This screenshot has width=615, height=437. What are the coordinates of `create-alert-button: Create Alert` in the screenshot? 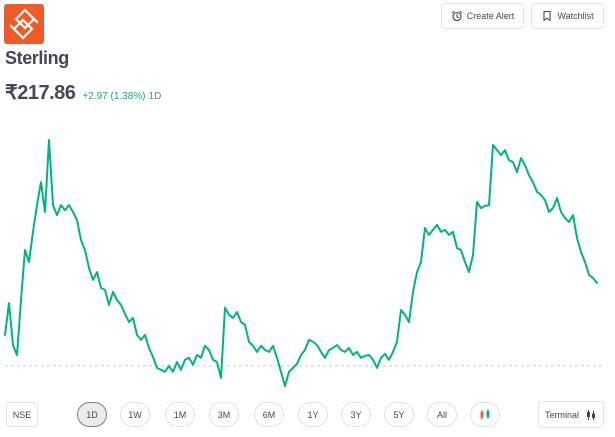 It's located at (482, 16).